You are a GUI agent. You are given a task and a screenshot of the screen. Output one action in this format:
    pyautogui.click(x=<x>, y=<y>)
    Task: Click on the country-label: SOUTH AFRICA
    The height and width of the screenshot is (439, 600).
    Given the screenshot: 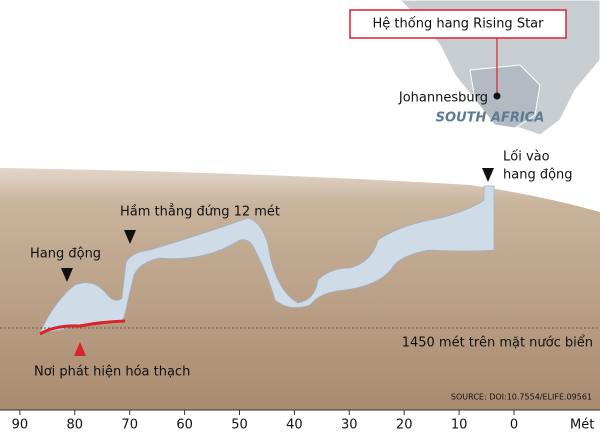 What is the action you would take?
    pyautogui.click(x=490, y=118)
    